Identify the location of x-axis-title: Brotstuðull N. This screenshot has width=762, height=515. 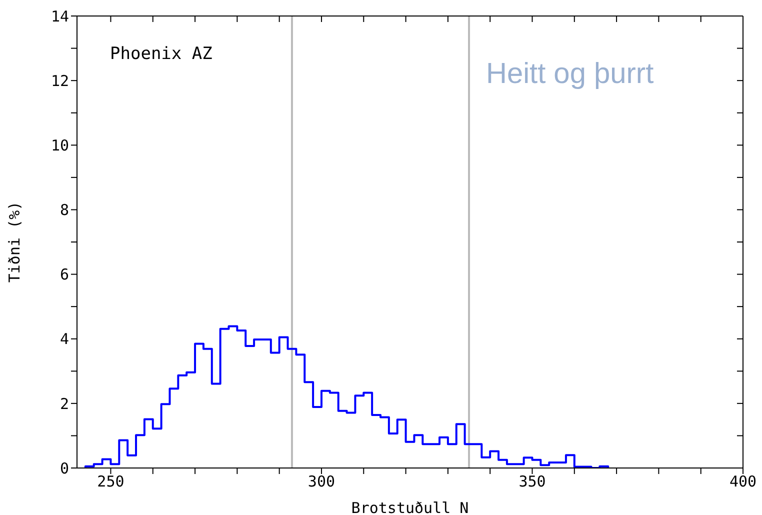
(410, 507).